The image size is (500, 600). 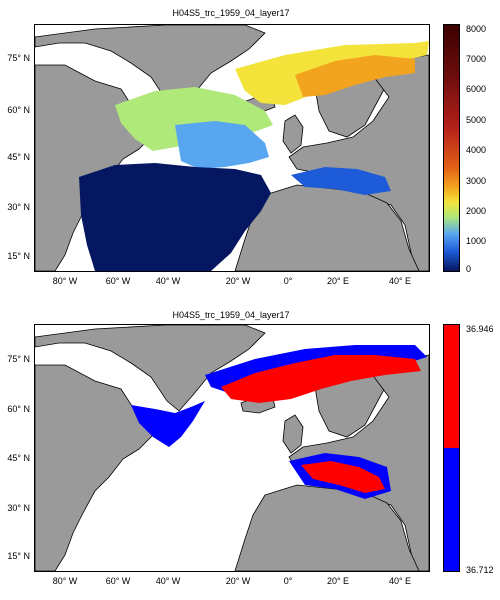 What do you see at coordinates (238, 281) in the screenshot?
I see `lon-label-20w-top: 20° W` at bounding box center [238, 281].